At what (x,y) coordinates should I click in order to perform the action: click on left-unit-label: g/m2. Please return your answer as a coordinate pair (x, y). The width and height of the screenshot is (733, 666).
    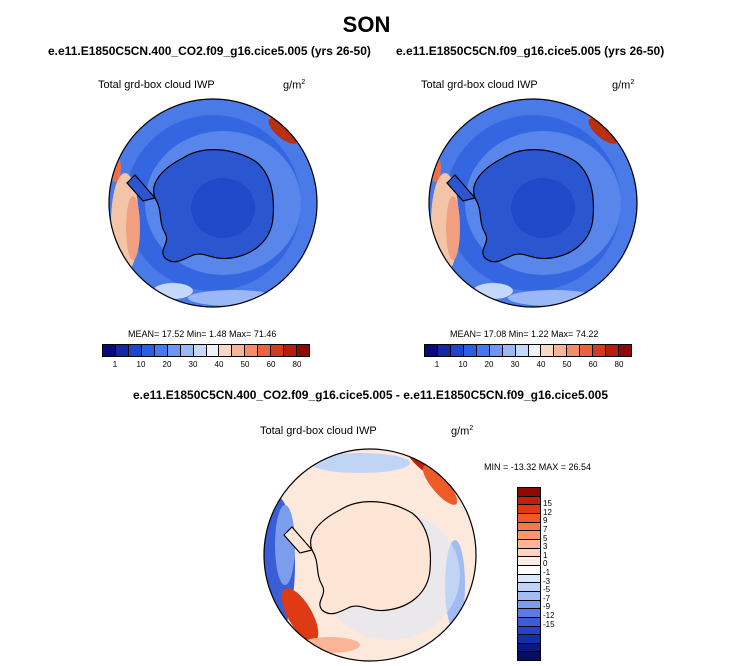
    Looking at the image, I should click on (294, 85).